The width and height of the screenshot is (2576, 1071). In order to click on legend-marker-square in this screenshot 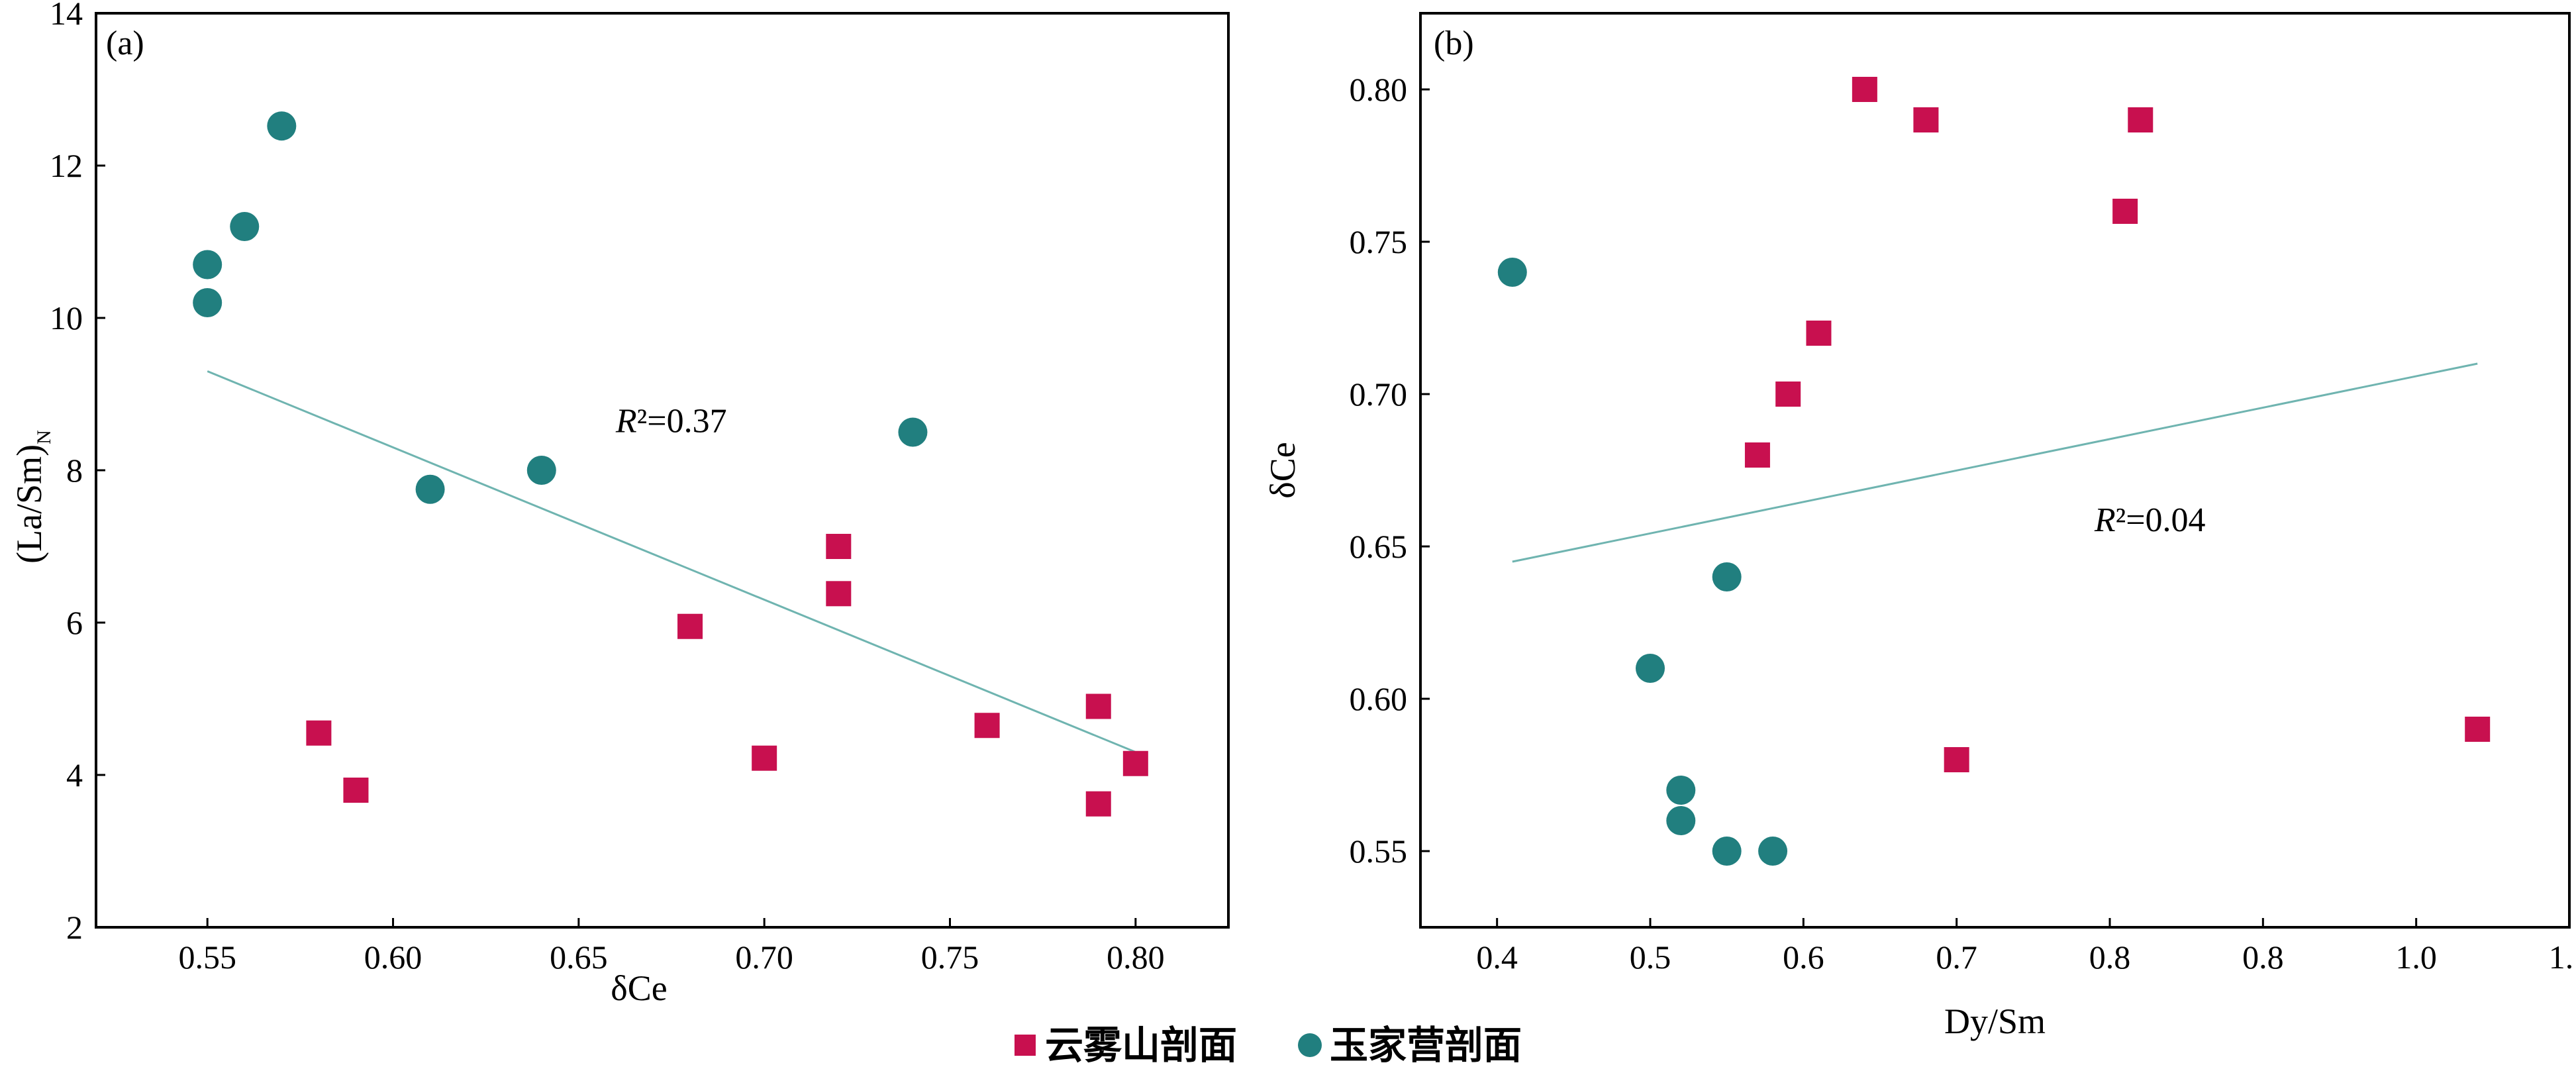, I will do `click(1025, 1045)`.